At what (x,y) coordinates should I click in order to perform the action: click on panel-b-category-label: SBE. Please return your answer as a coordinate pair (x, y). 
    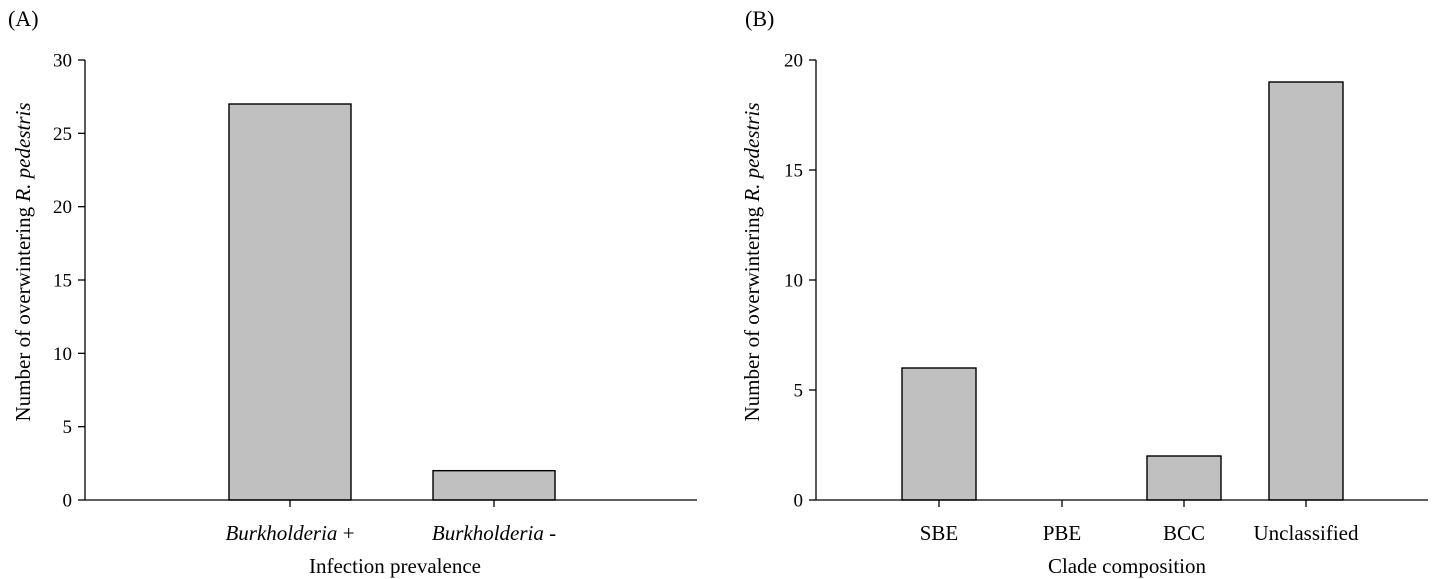
    Looking at the image, I should click on (939, 533).